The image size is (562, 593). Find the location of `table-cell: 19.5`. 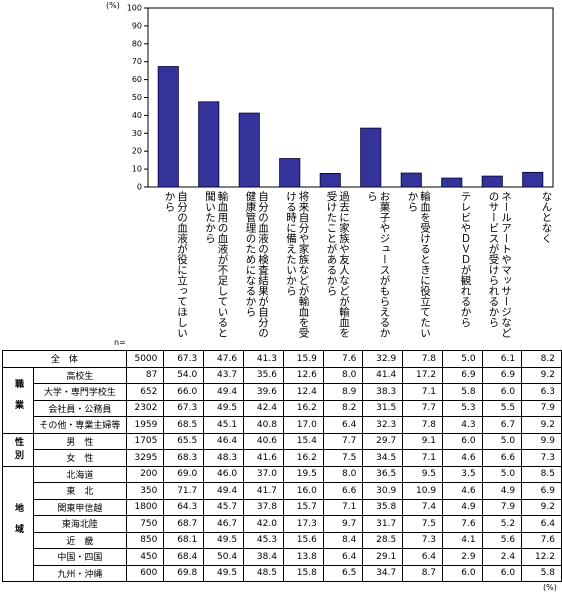

table-cell: 19.5 is located at coordinates (303, 474).